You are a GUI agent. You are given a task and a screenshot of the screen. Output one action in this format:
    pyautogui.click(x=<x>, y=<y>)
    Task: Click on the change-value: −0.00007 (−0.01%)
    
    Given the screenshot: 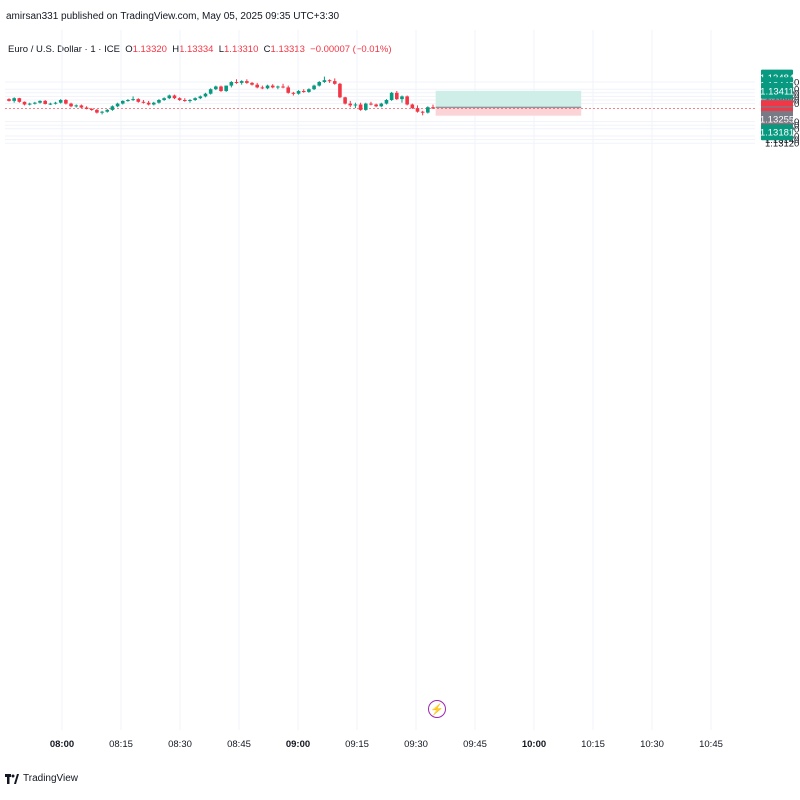 What is the action you would take?
    pyautogui.click(x=351, y=49)
    